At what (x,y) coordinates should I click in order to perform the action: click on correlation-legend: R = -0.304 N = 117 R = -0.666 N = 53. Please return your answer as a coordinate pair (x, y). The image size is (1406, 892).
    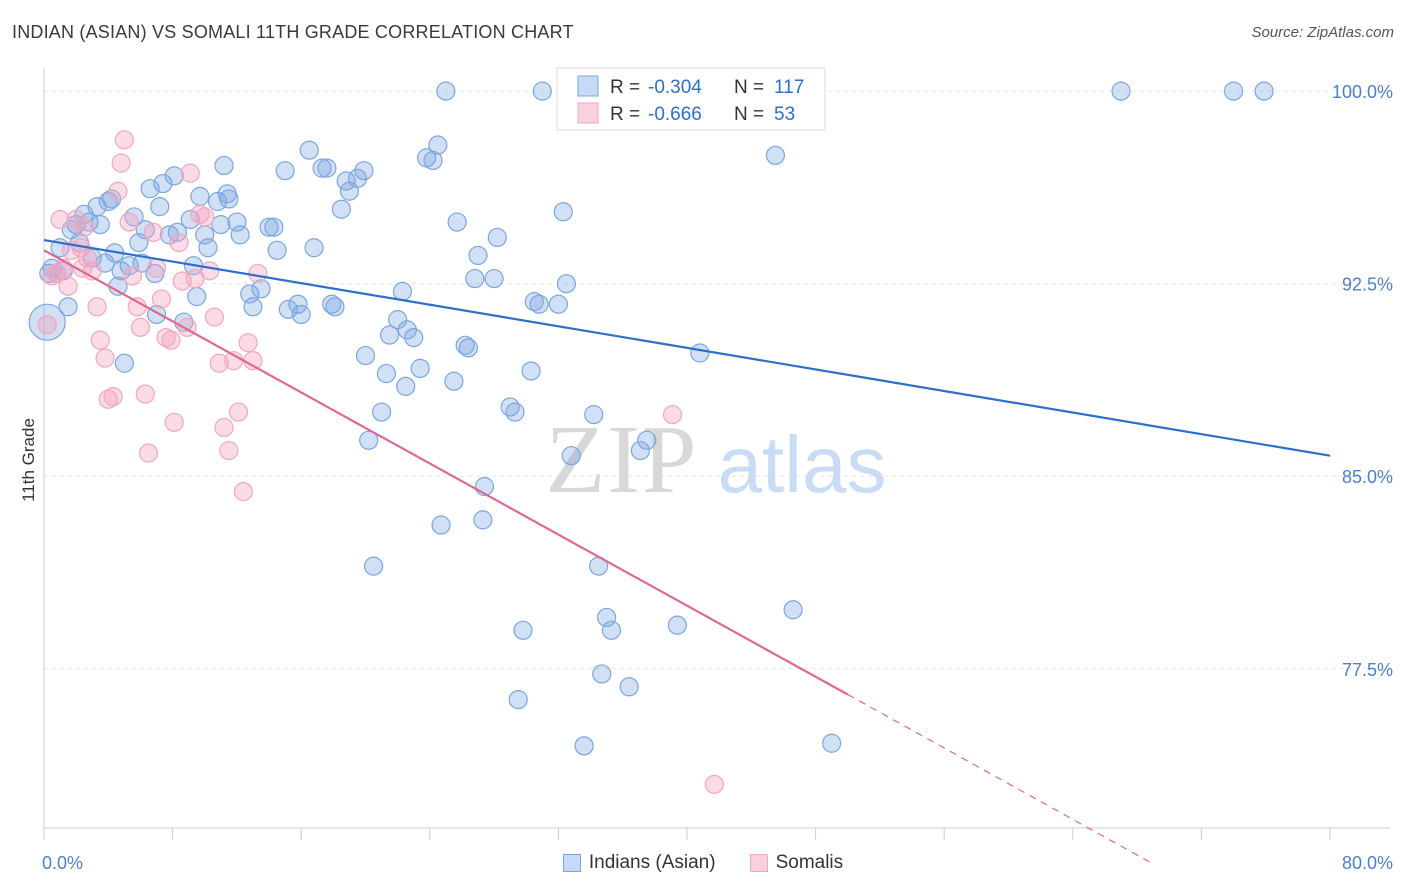
    Looking at the image, I should click on (691, 99).